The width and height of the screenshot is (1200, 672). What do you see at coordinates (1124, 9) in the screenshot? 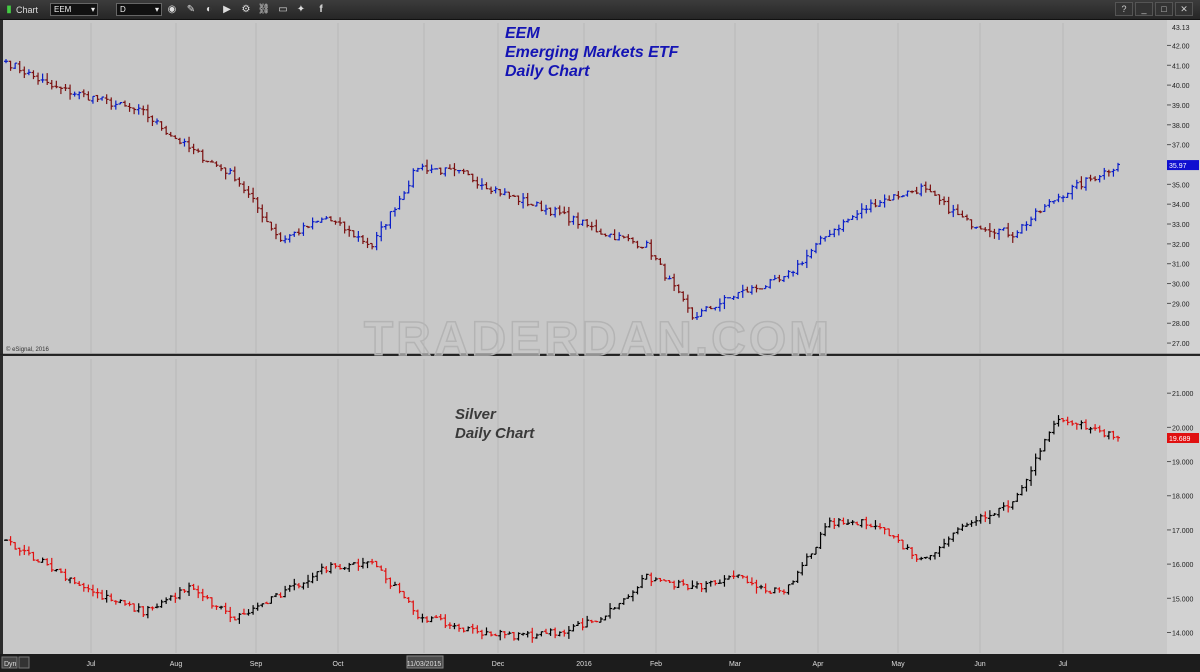
I see `help-icon: ?` at bounding box center [1124, 9].